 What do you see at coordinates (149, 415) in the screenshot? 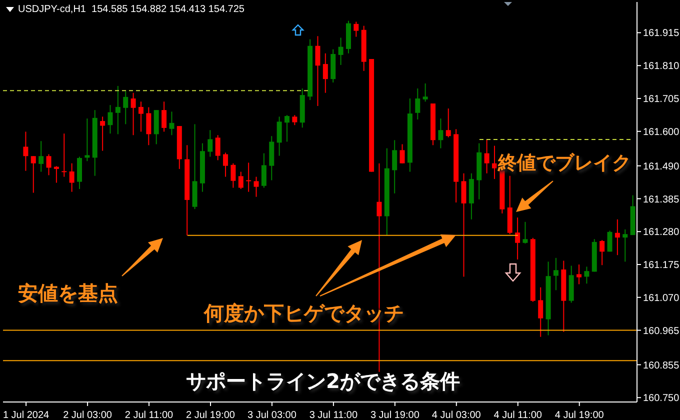
I see `x-tick-label: 2 Jul 11:00` at bounding box center [149, 415].